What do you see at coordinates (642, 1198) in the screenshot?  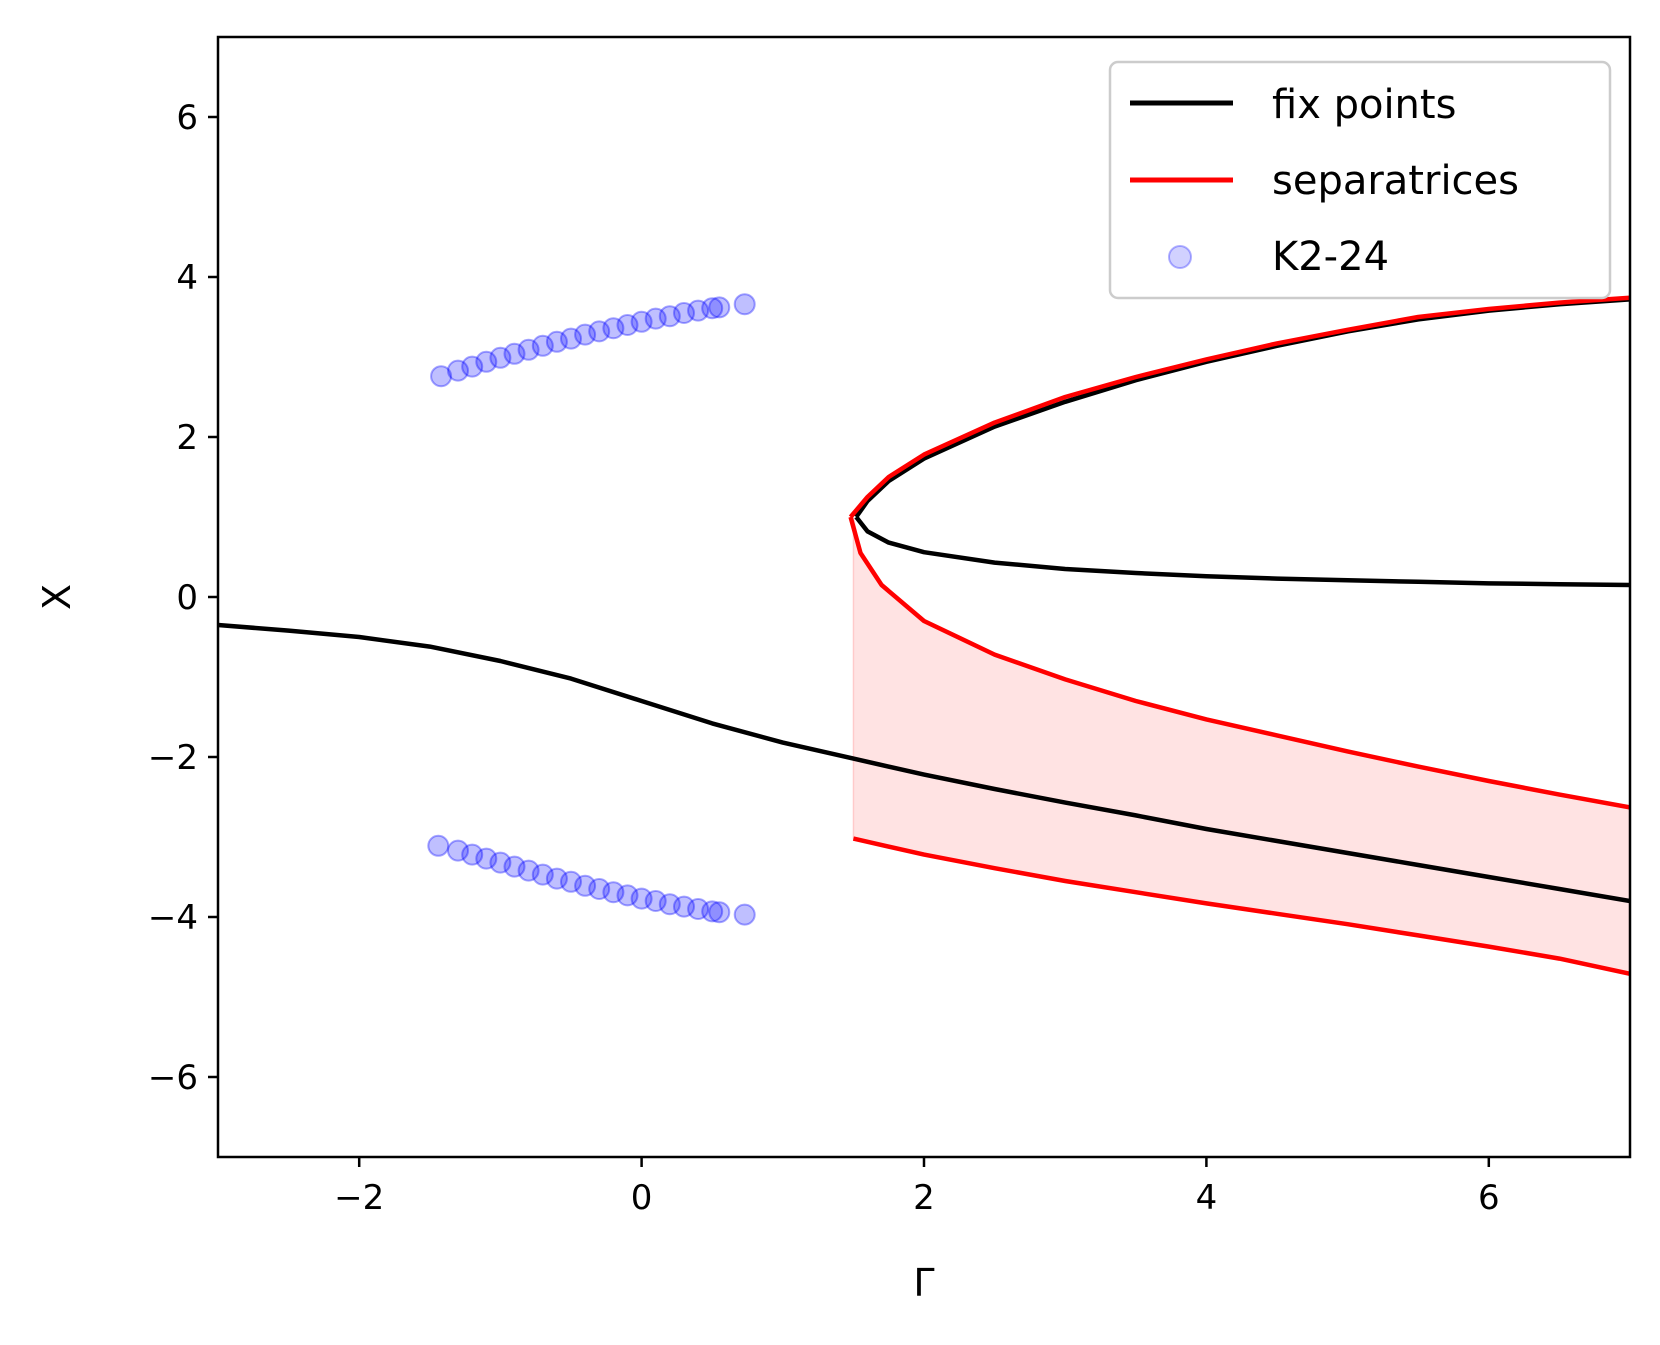 I see `x-tick-label-1: 0` at bounding box center [642, 1198].